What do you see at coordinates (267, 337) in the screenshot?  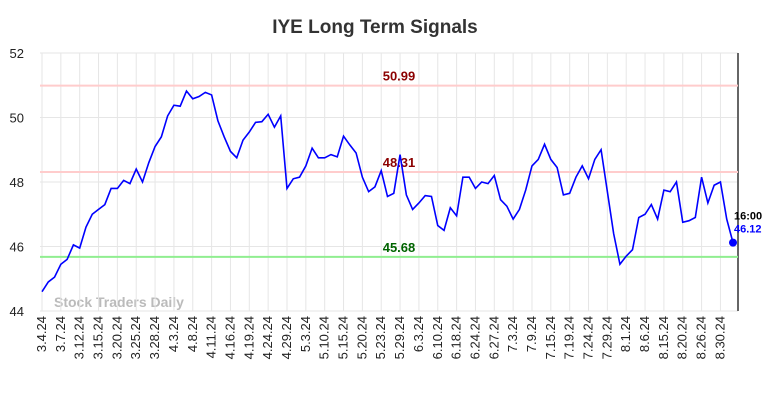 I see `x-tick-label: 4.24.24` at bounding box center [267, 337].